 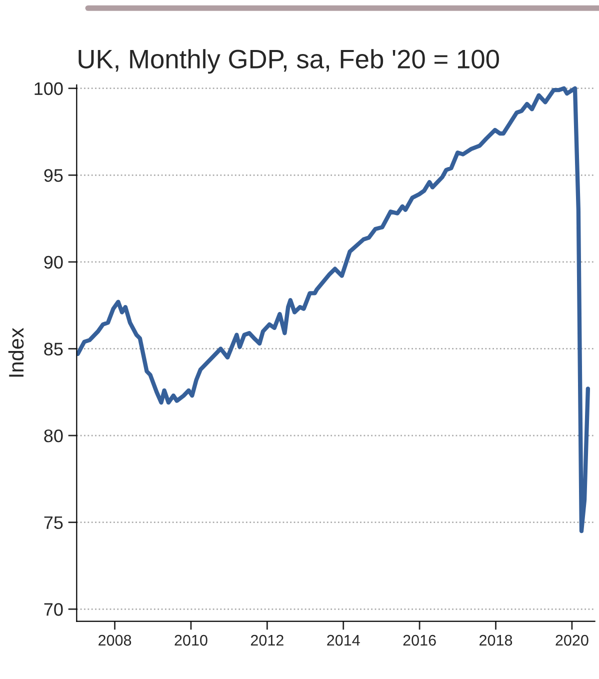 I want to click on x-tick-label: 2008, so click(x=115, y=640).